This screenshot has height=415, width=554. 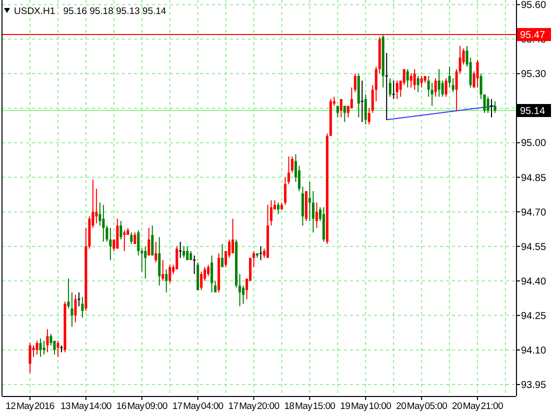 I want to click on y-tick-label: 94.85, so click(x=533, y=178).